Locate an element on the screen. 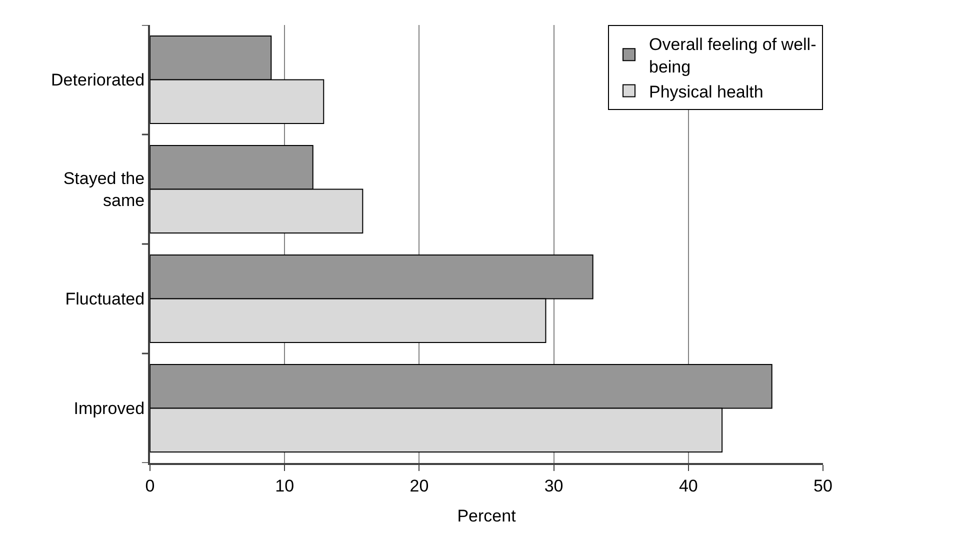  y-tick-label: Fluctuated is located at coordinates (105, 299).